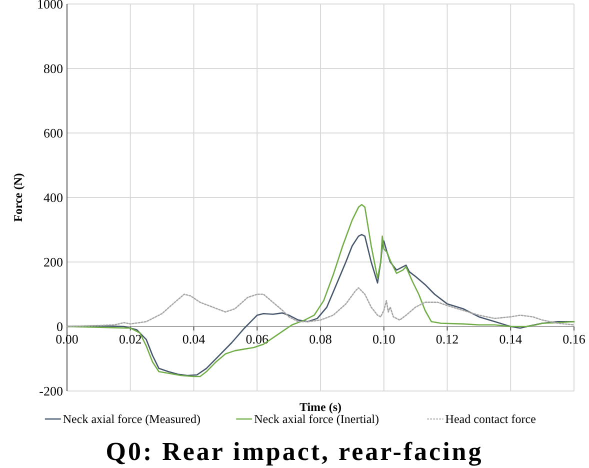 Image resolution: width=589 pixels, height=468 pixels. What do you see at coordinates (53, 262) in the screenshot?
I see `y-tick-label: 200` at bounding box center [53, 262].